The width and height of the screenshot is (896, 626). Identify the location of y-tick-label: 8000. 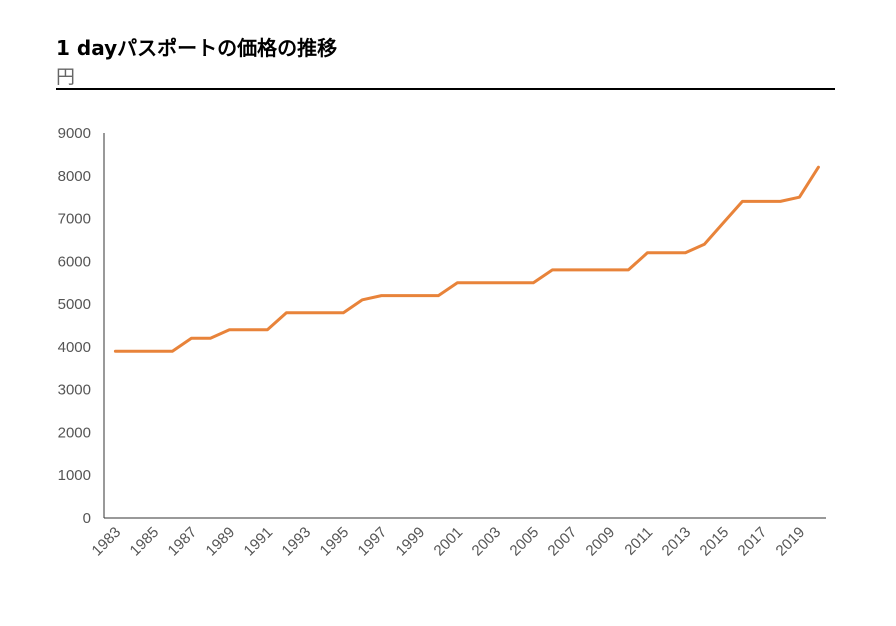
(74, 176).